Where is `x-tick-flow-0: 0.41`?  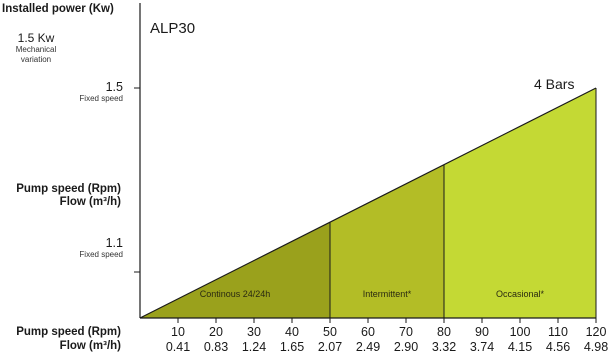
x-tick-flow-0: 0.41 is located at coordinates (178, 346).